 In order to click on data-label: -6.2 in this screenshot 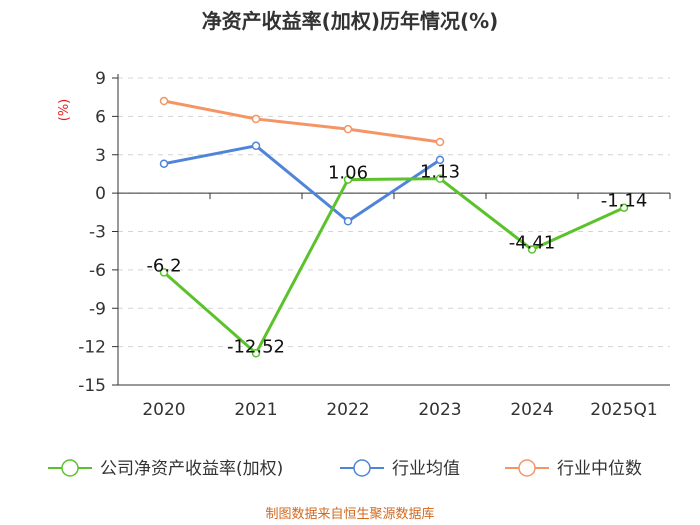, I will do `click(163, 265)`.